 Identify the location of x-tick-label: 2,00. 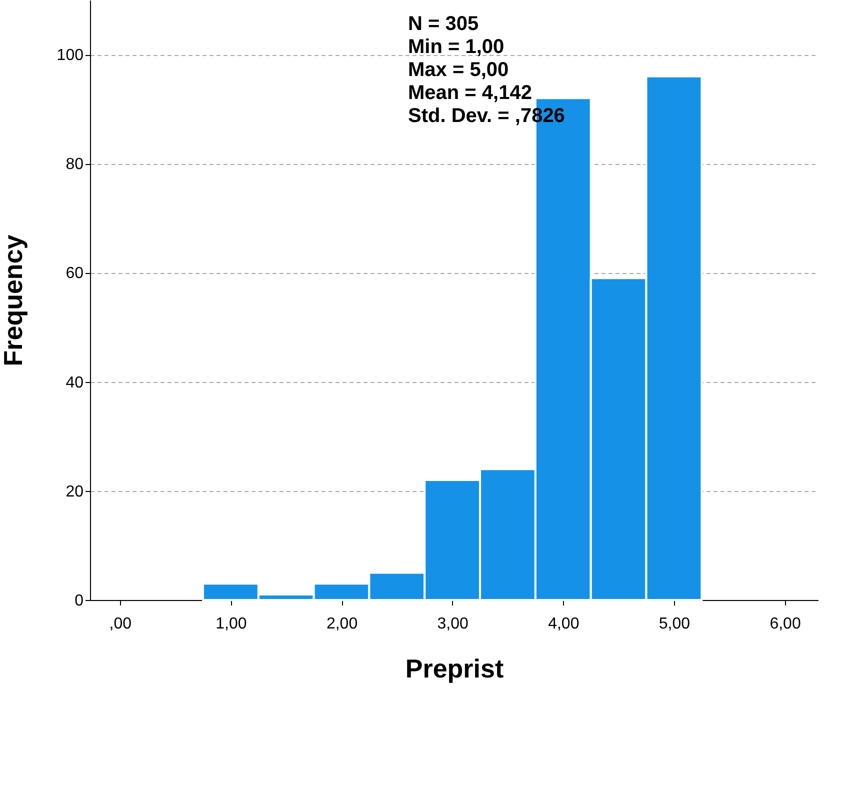
(342, 624).